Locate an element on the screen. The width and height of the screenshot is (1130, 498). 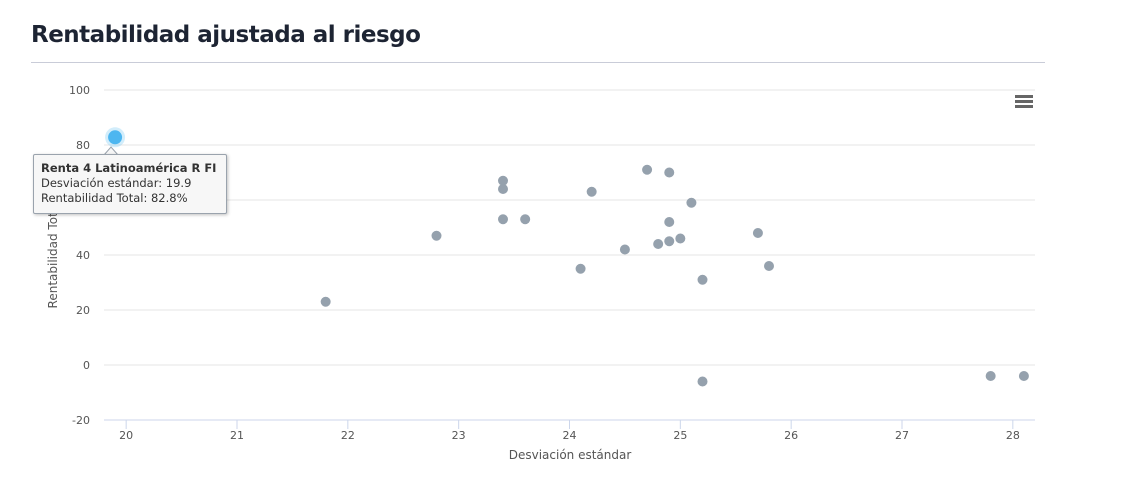
highlighted-data-point is located at coordinates (115, 137).